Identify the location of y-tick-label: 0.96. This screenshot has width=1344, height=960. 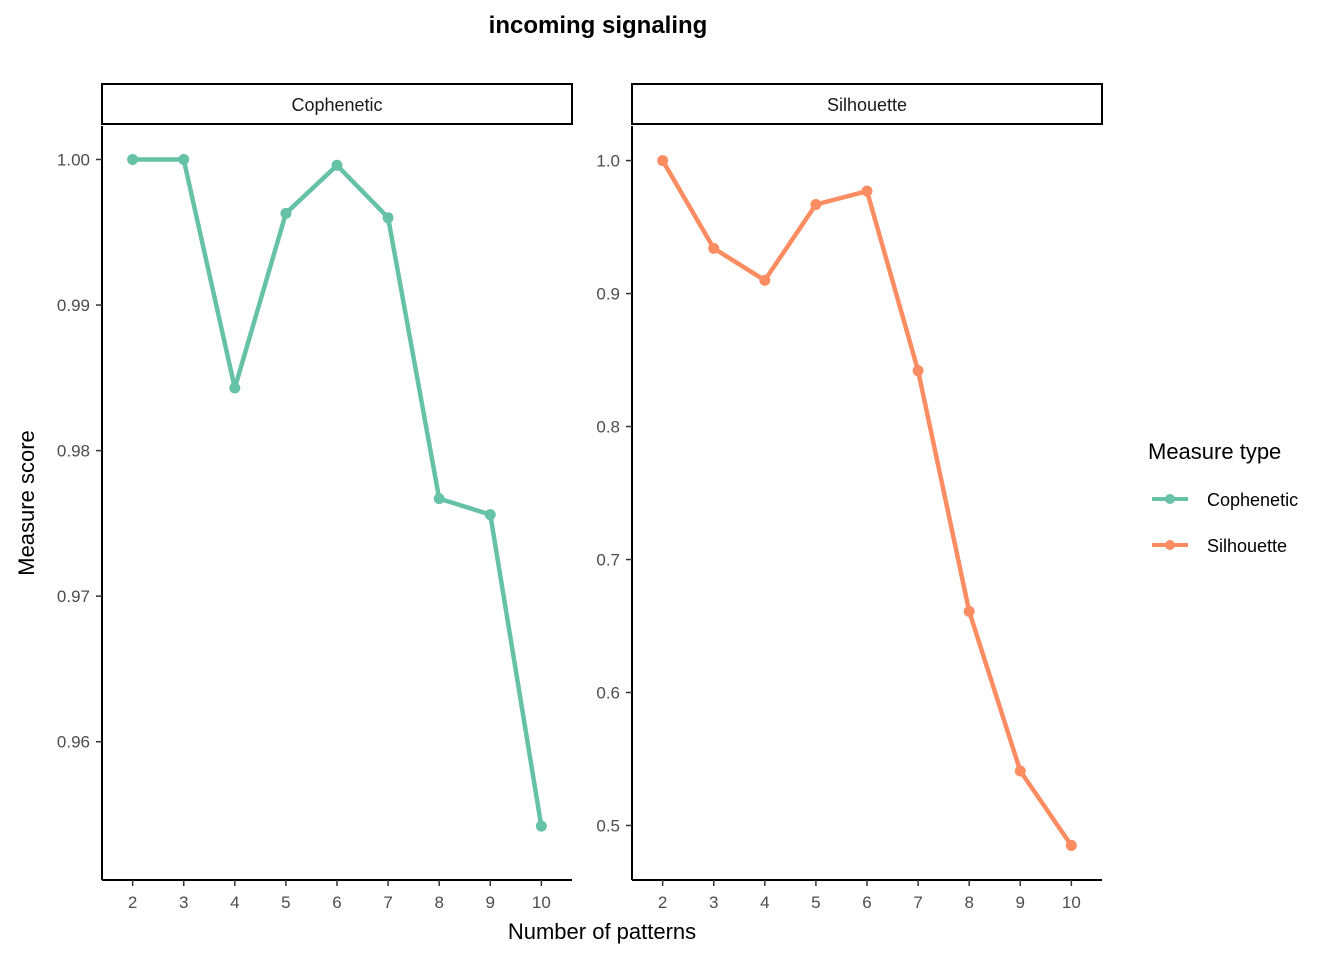
(73, 742).